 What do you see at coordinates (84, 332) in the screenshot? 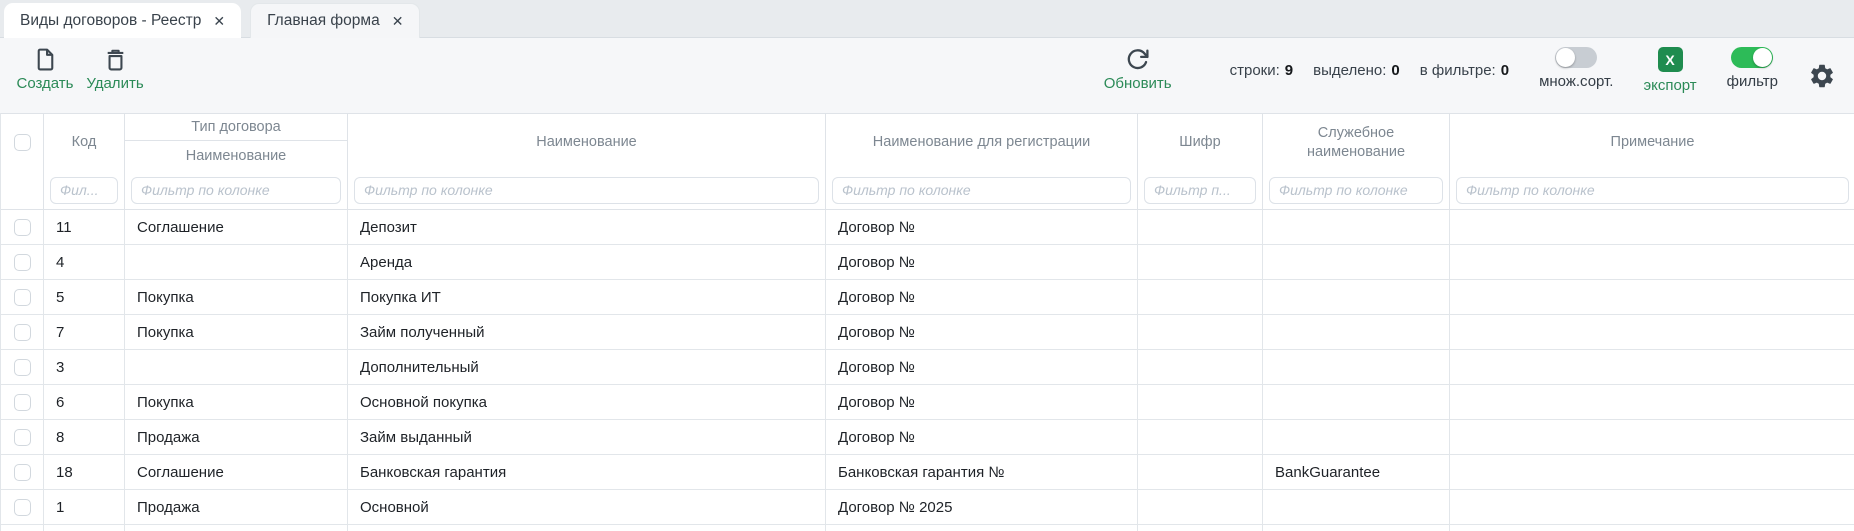
I see `cell-code: 7` at bounding box center [84, 332].